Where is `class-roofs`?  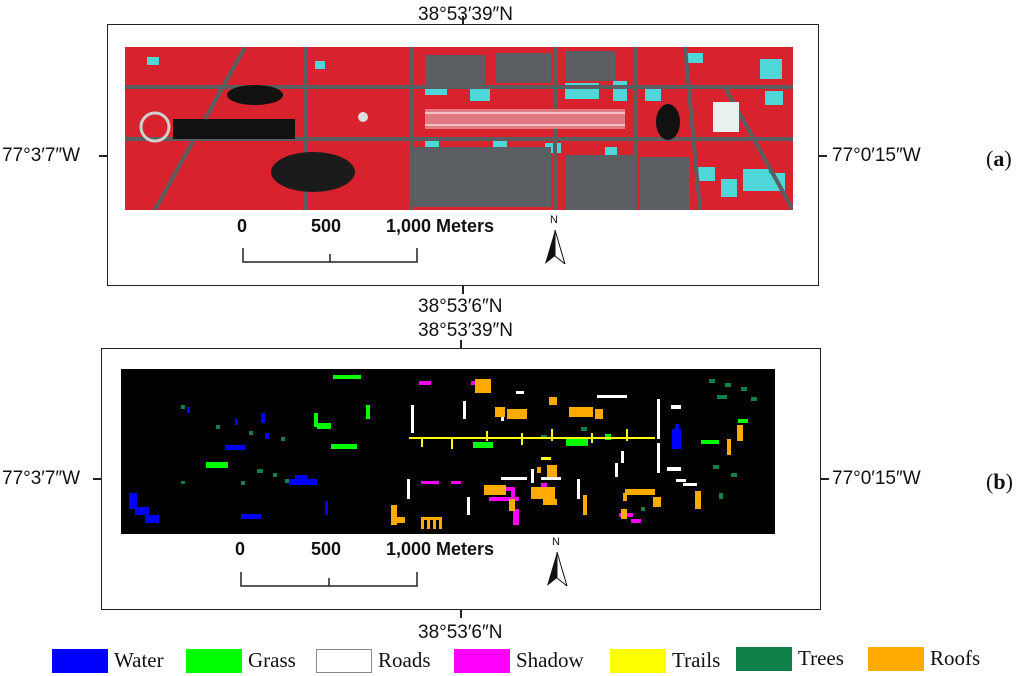 class-roofs is located at coordinates (567, 454).